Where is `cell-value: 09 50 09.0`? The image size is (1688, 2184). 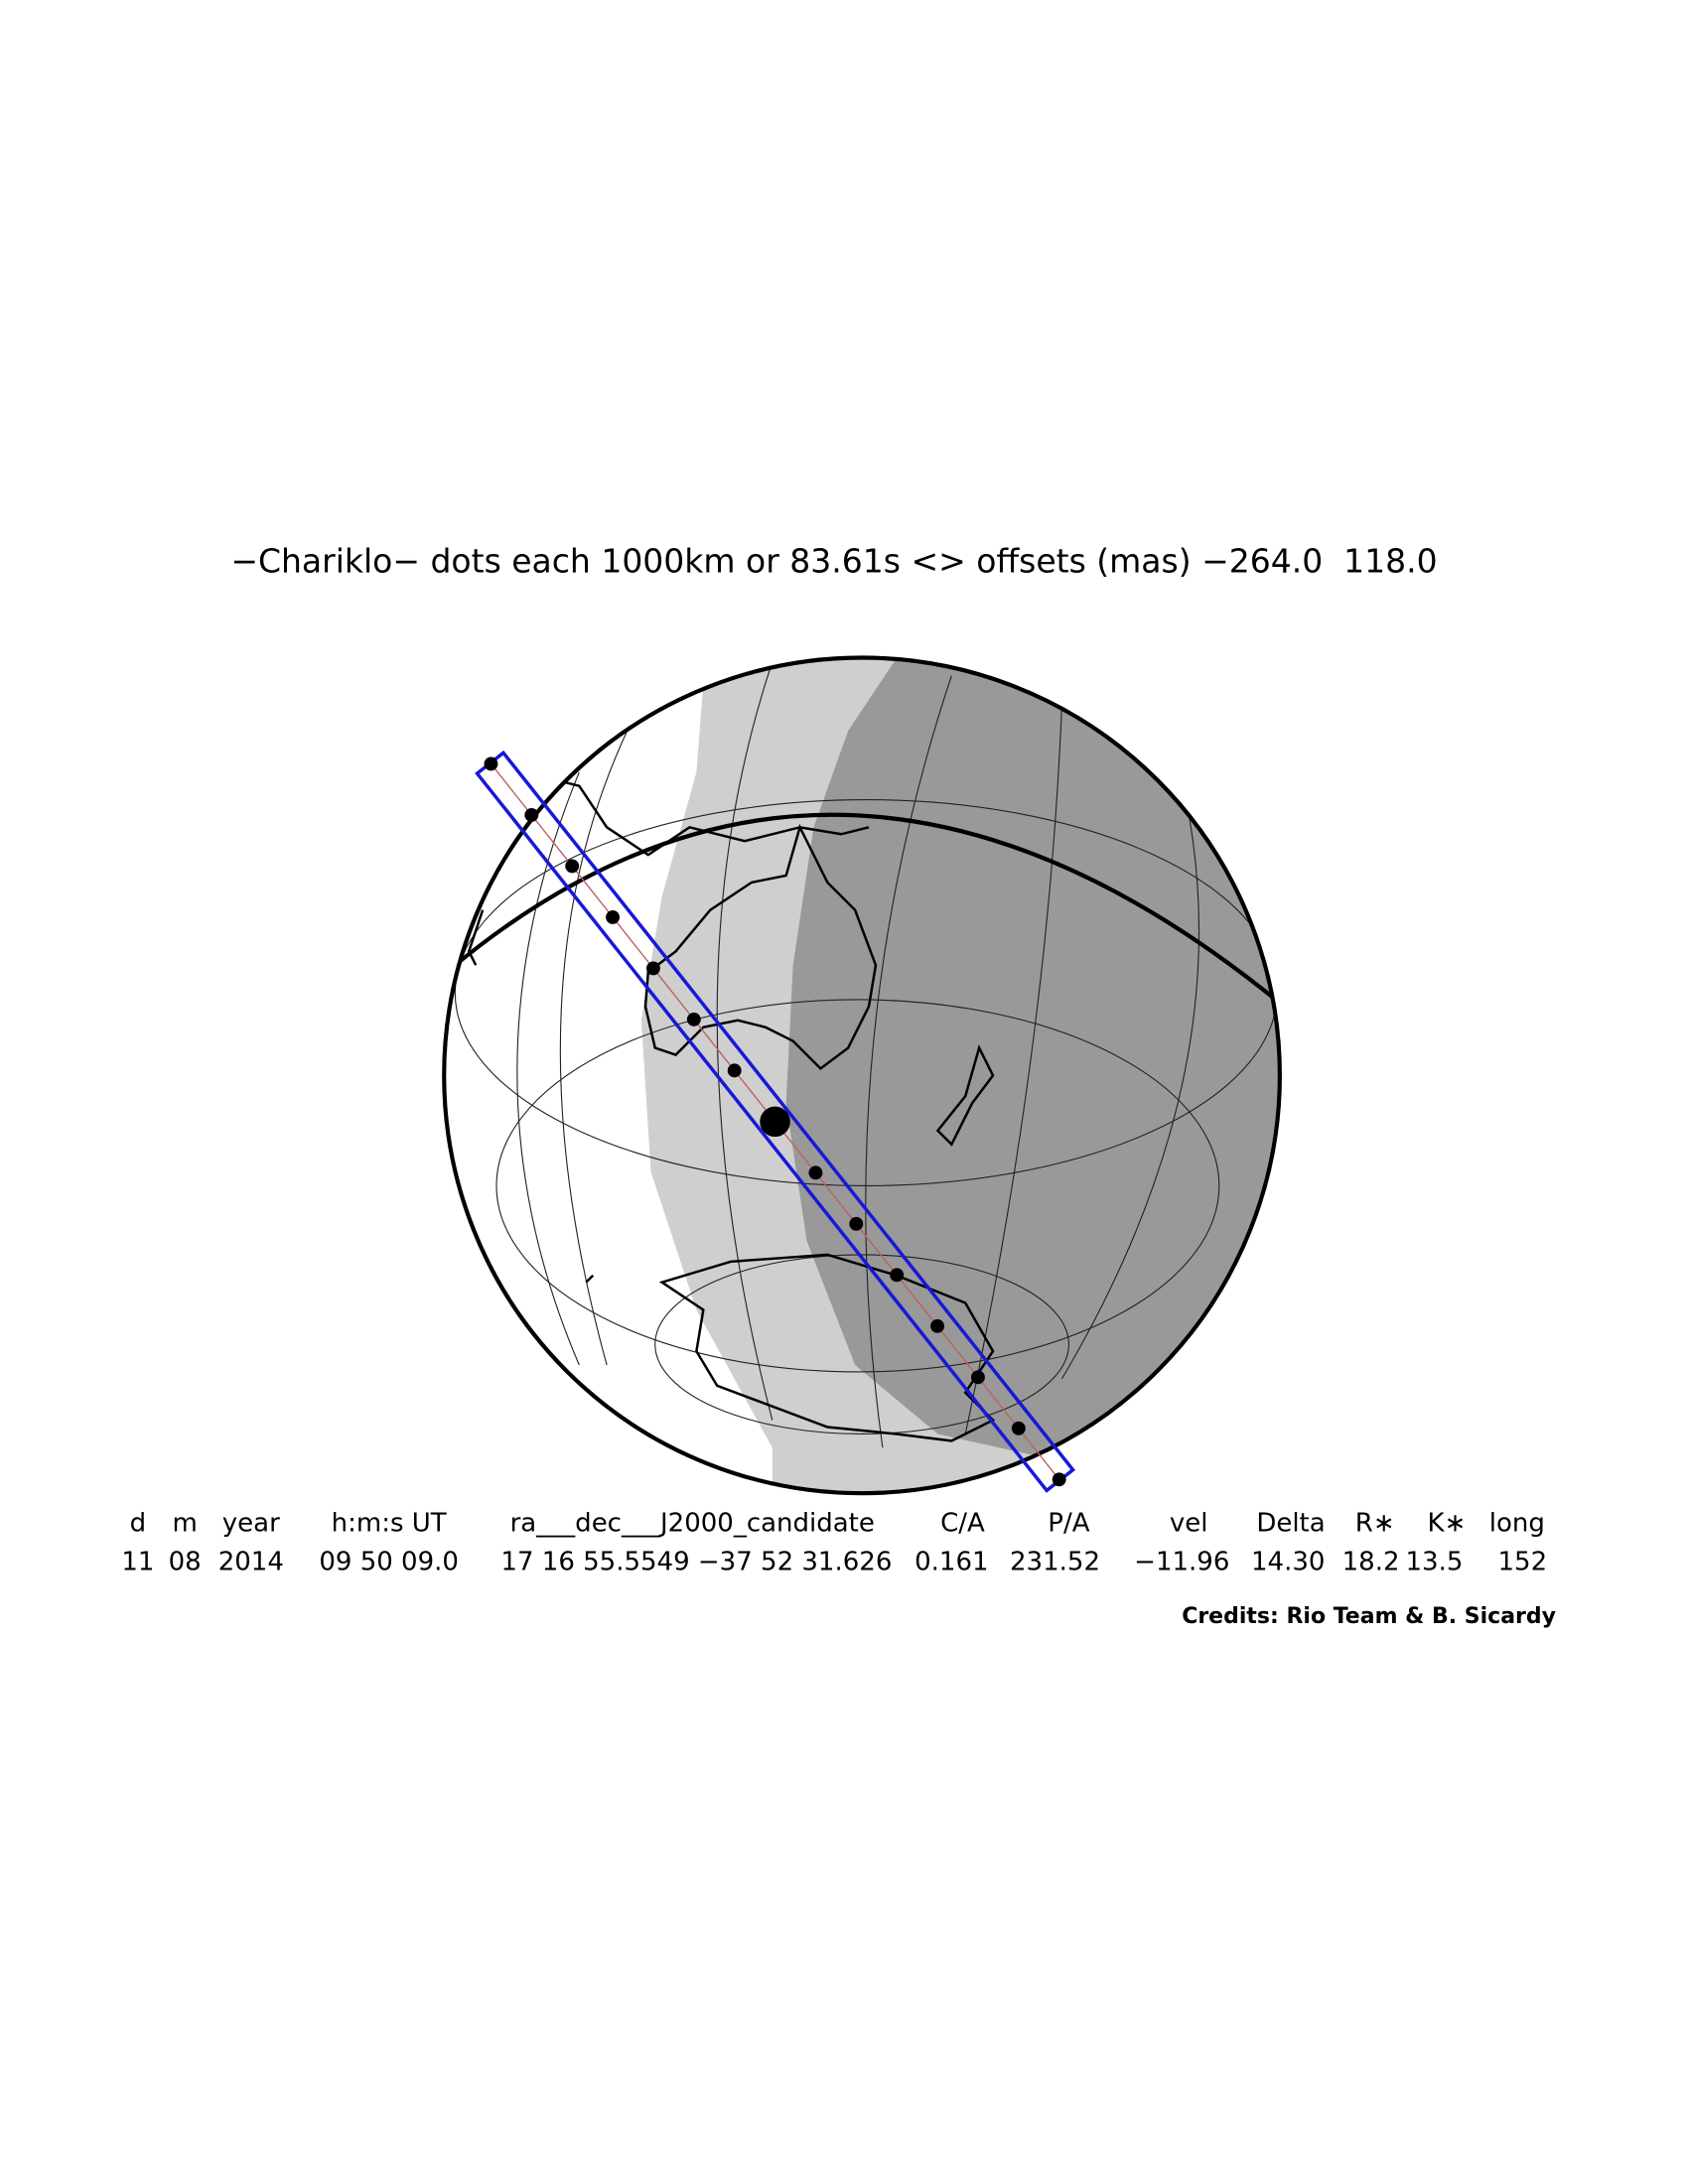 cell-value: 09 50 09.0 is located at coordinates (389, 1562).